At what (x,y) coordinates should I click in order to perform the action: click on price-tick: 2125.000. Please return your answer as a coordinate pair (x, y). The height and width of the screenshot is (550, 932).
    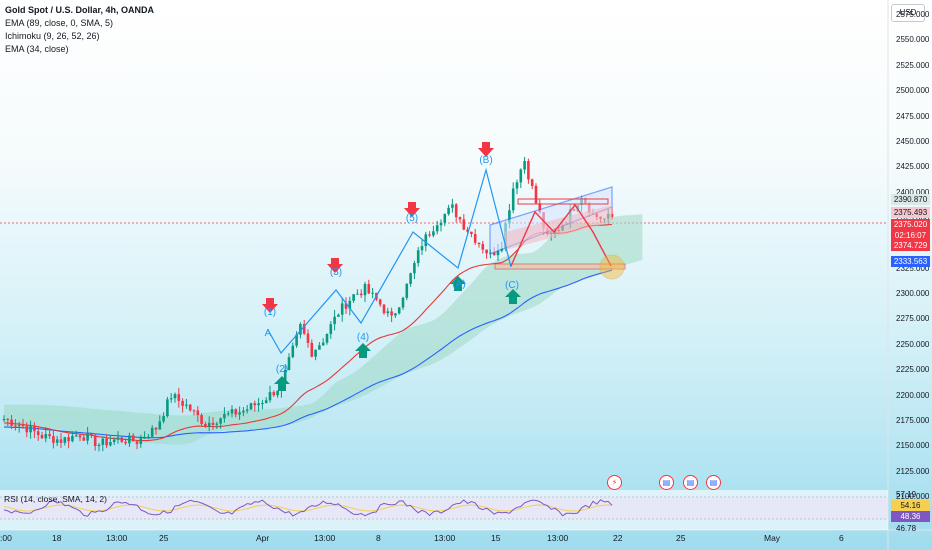
    Looking at the image, I should click on (913, 471).